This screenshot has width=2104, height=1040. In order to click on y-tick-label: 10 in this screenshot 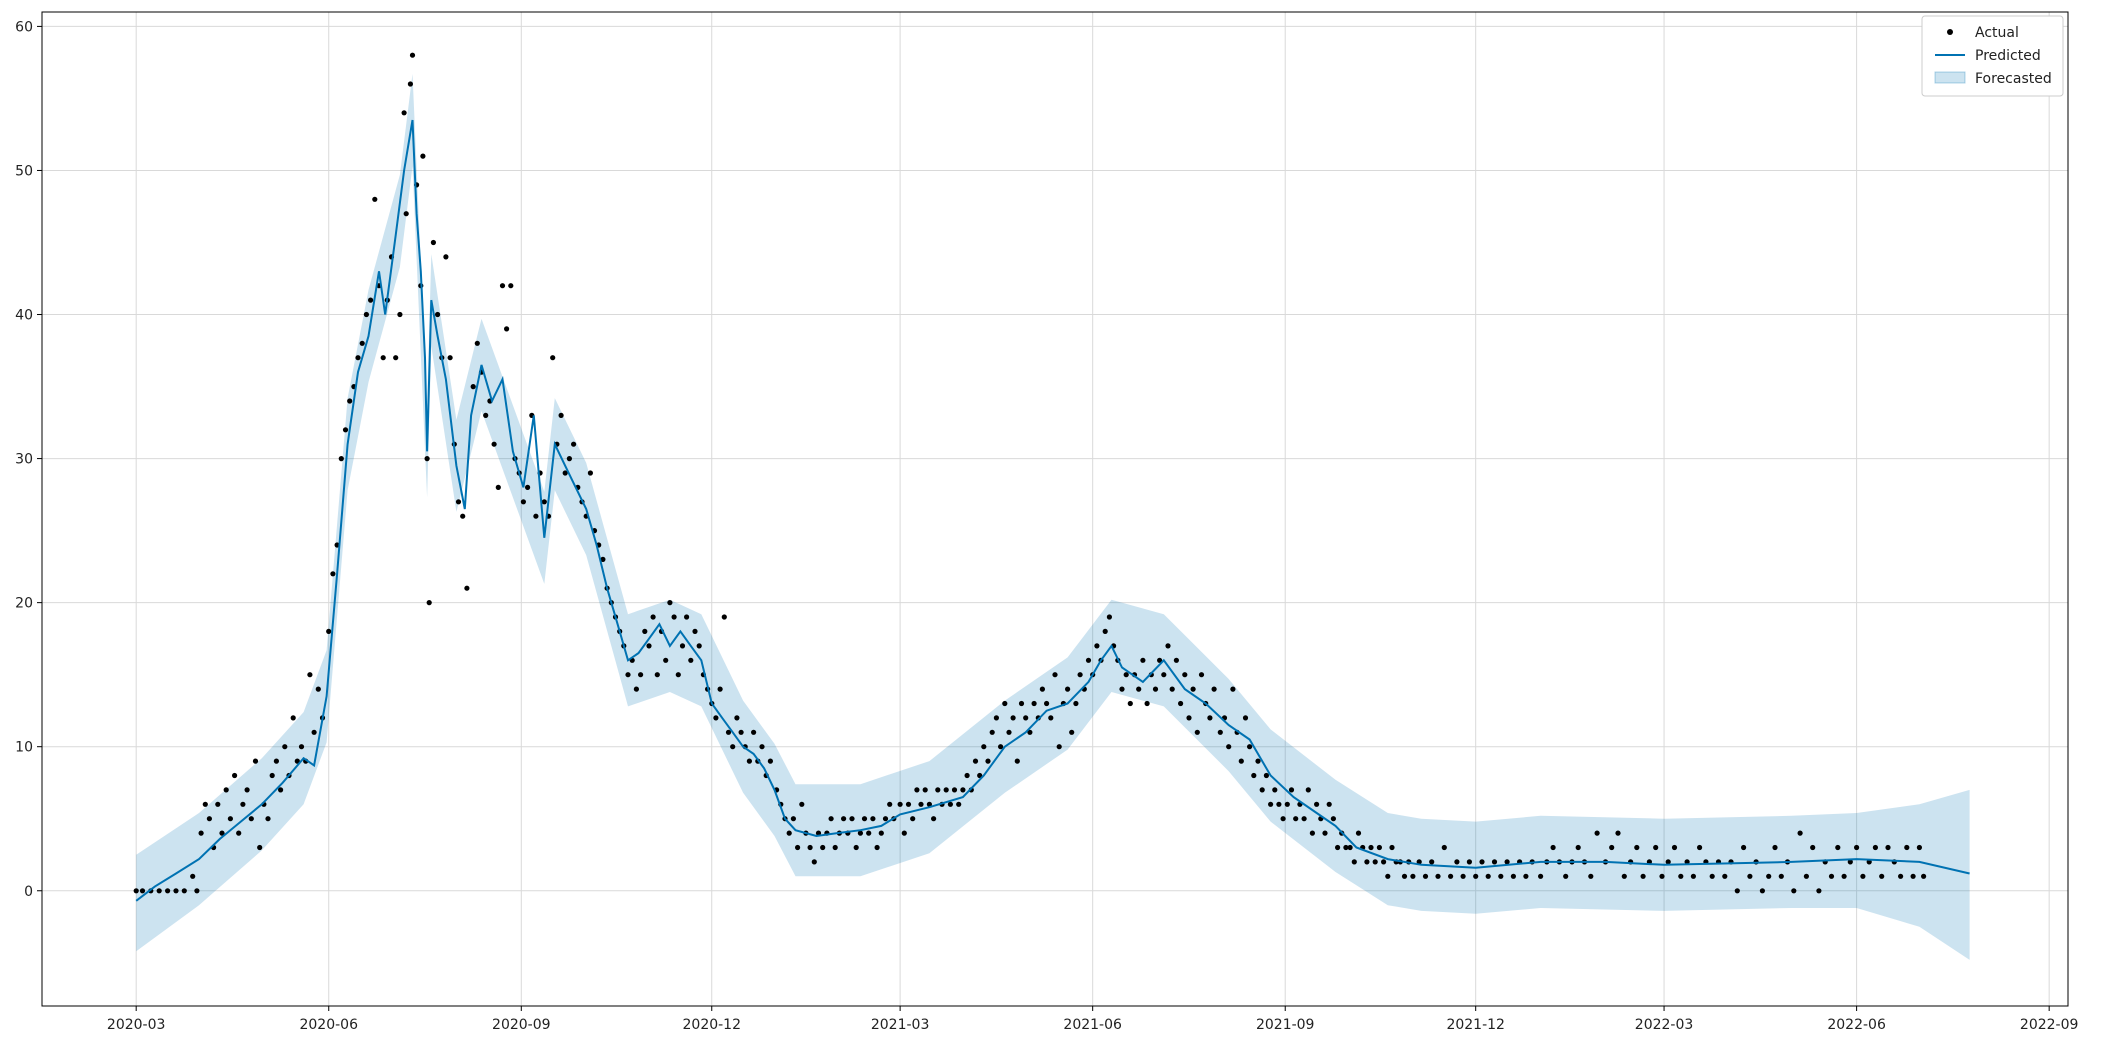, I will do `click(24, 748)`.